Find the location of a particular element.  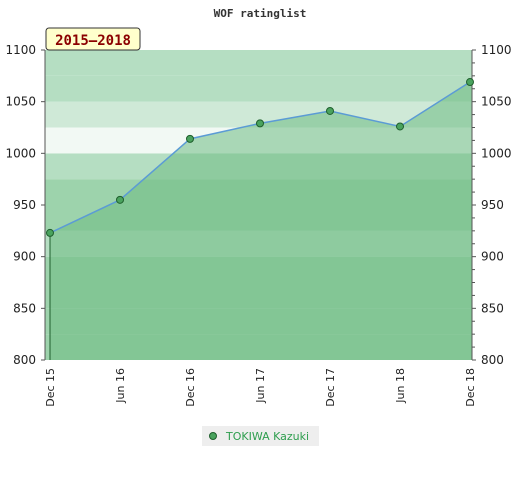

right-tick-label: 1000 is located at coordinates (496, 153).